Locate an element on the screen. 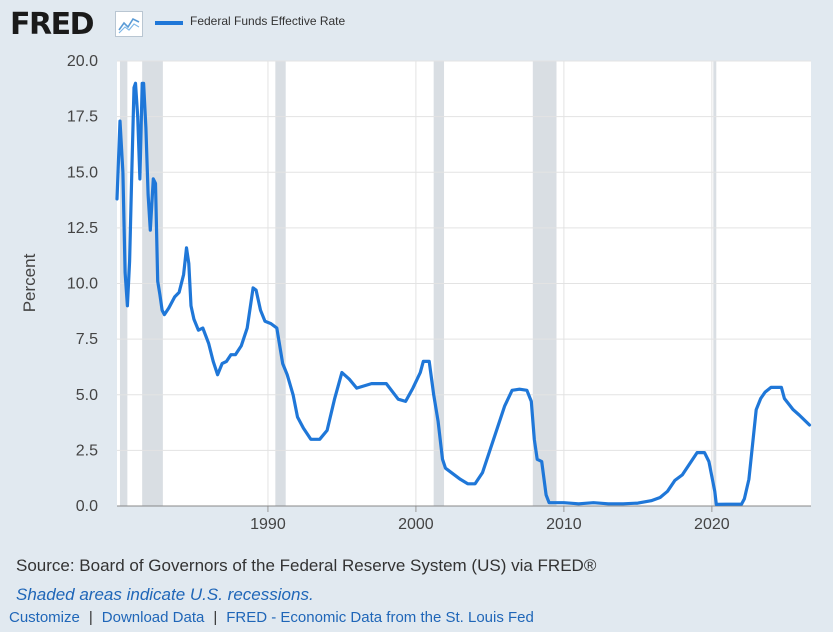 This screenshot has height=632, width=833. y-tick-label: 15.0 is located at coordinates (82, 172).